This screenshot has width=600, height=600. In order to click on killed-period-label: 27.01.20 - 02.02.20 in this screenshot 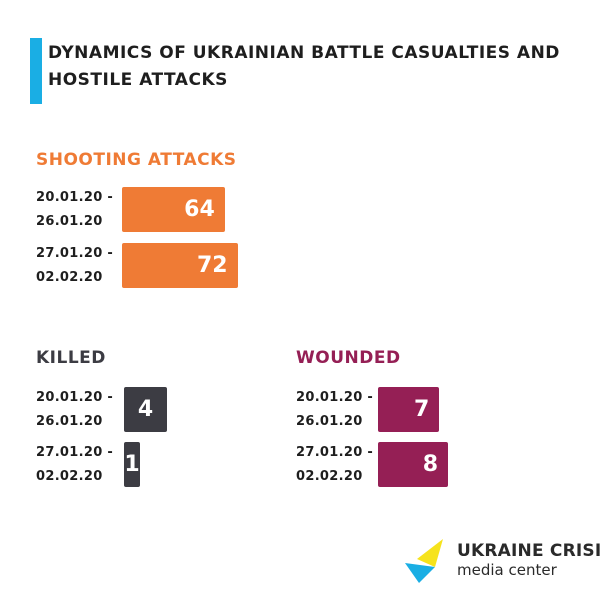, I will do `click(74, 465)`.